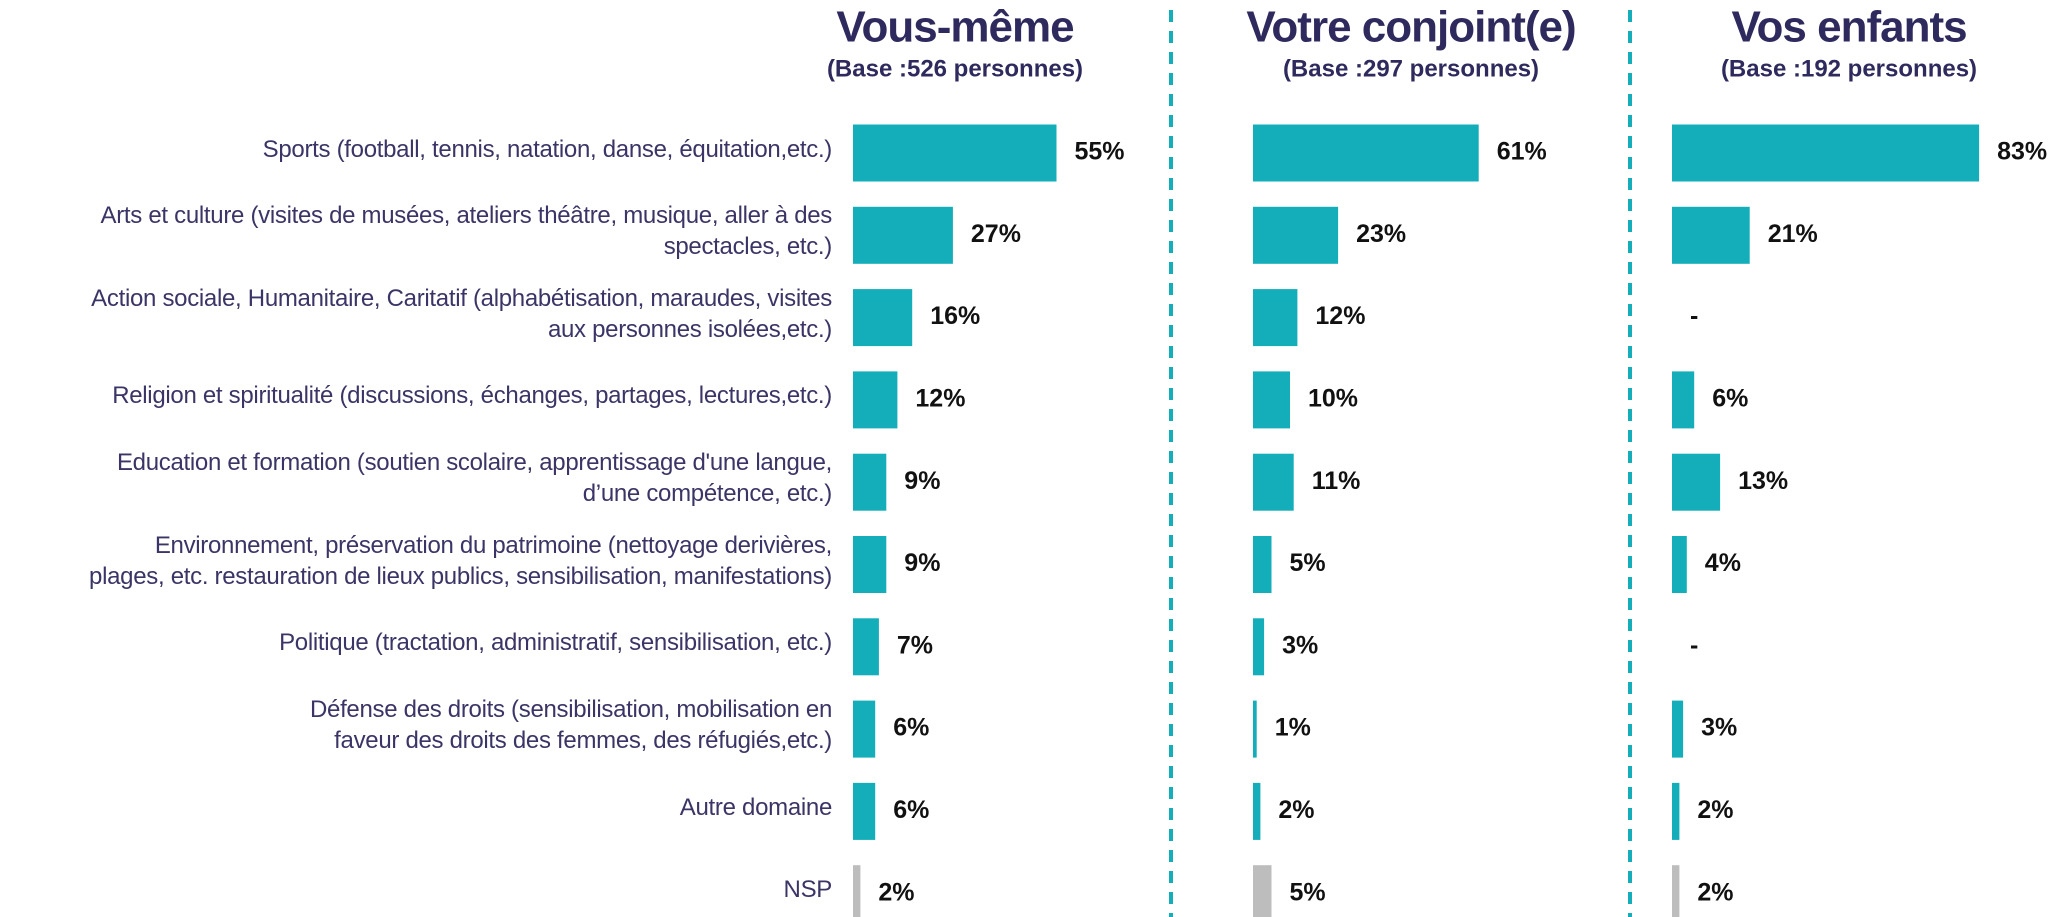 The width and height of the screenshot is (2049, 917). Describe the element at coordinates (955, 316) in the screenshot. I see `value-label: 16%` at that location.